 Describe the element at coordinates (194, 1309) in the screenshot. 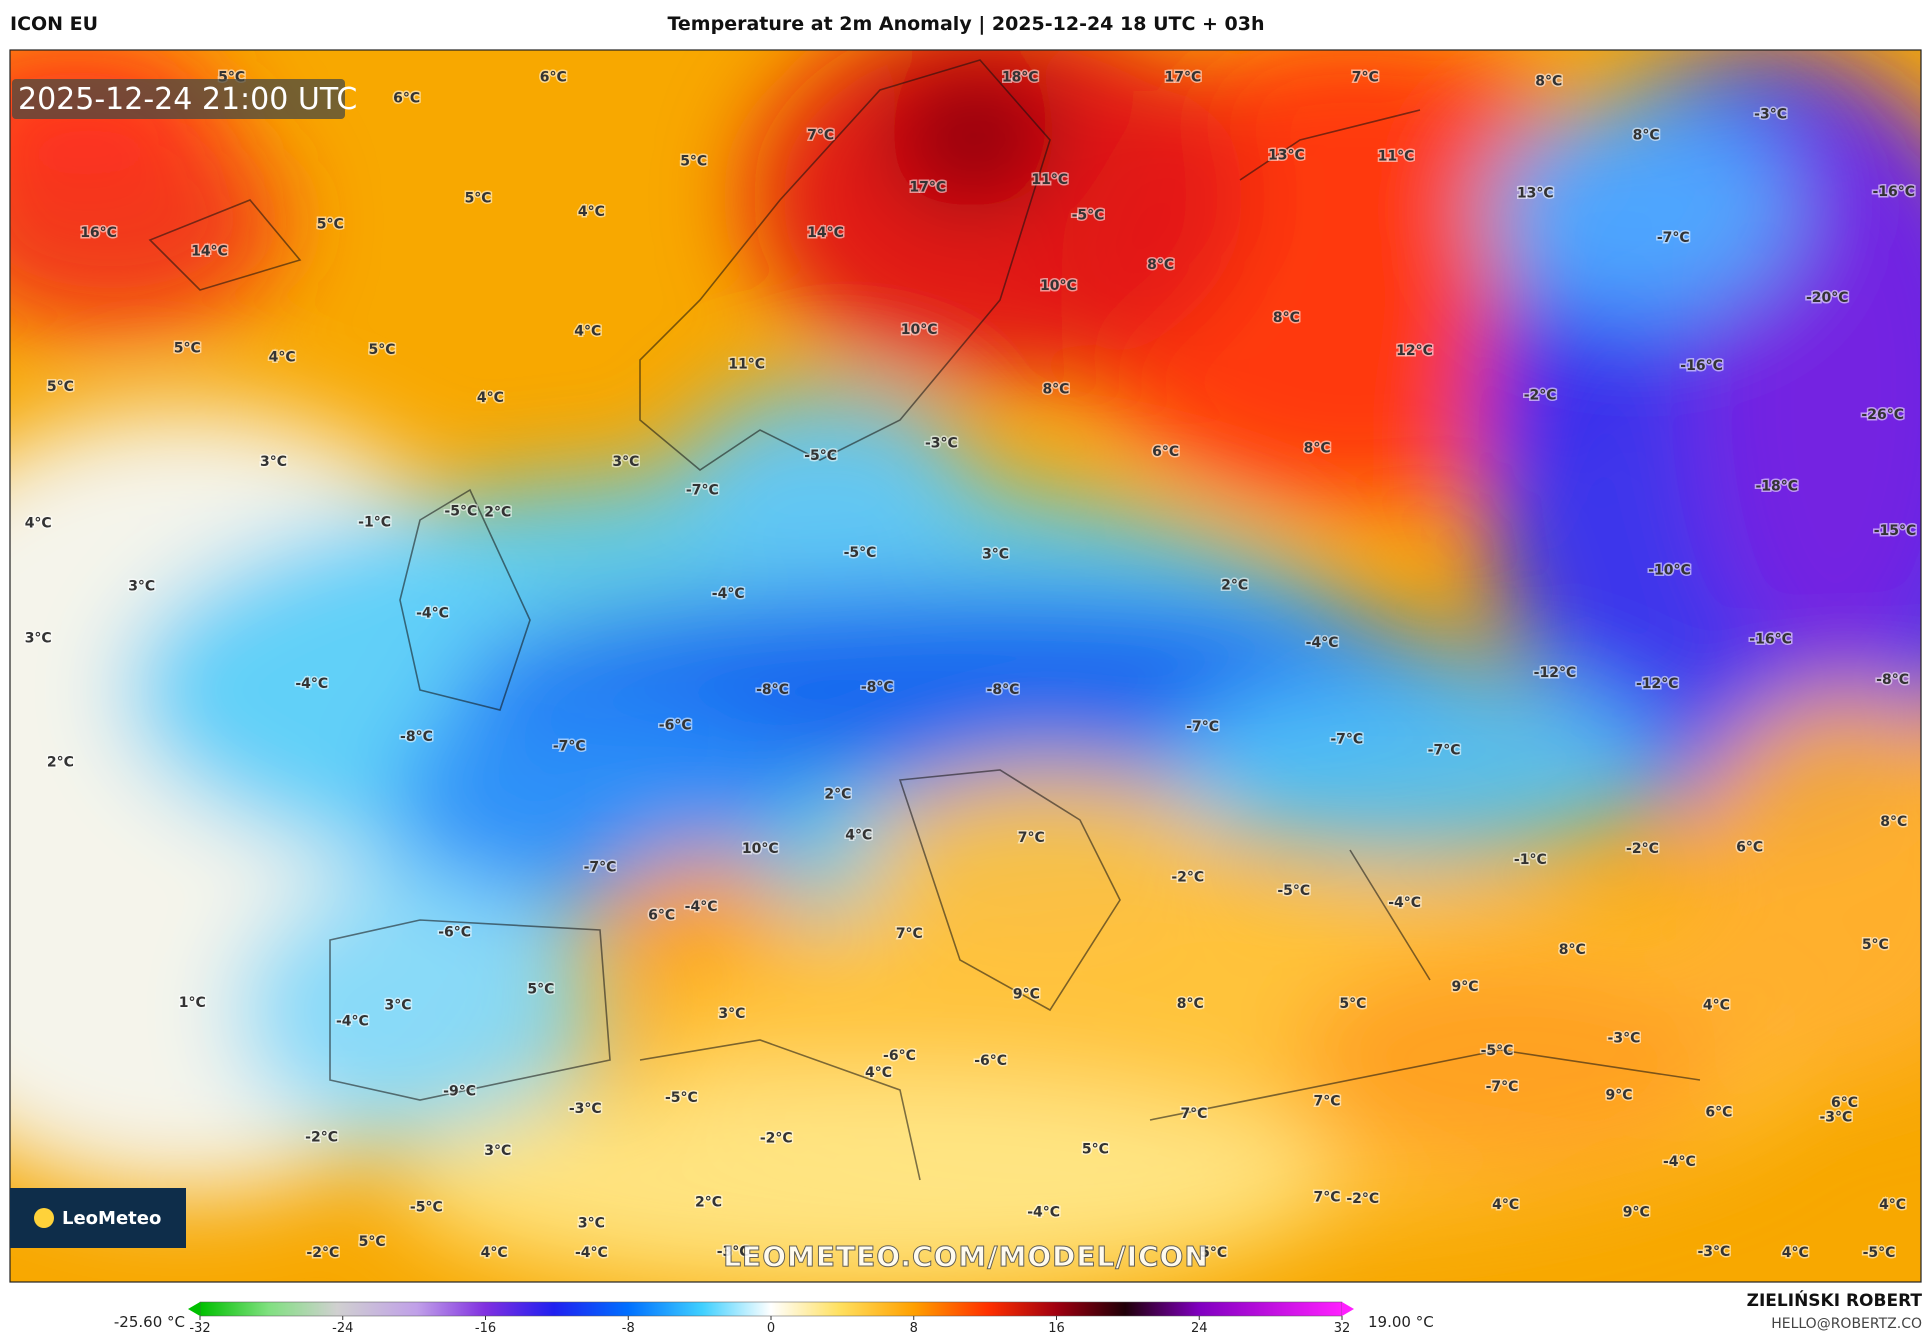

I see `colorbar-extend-low` at that location.